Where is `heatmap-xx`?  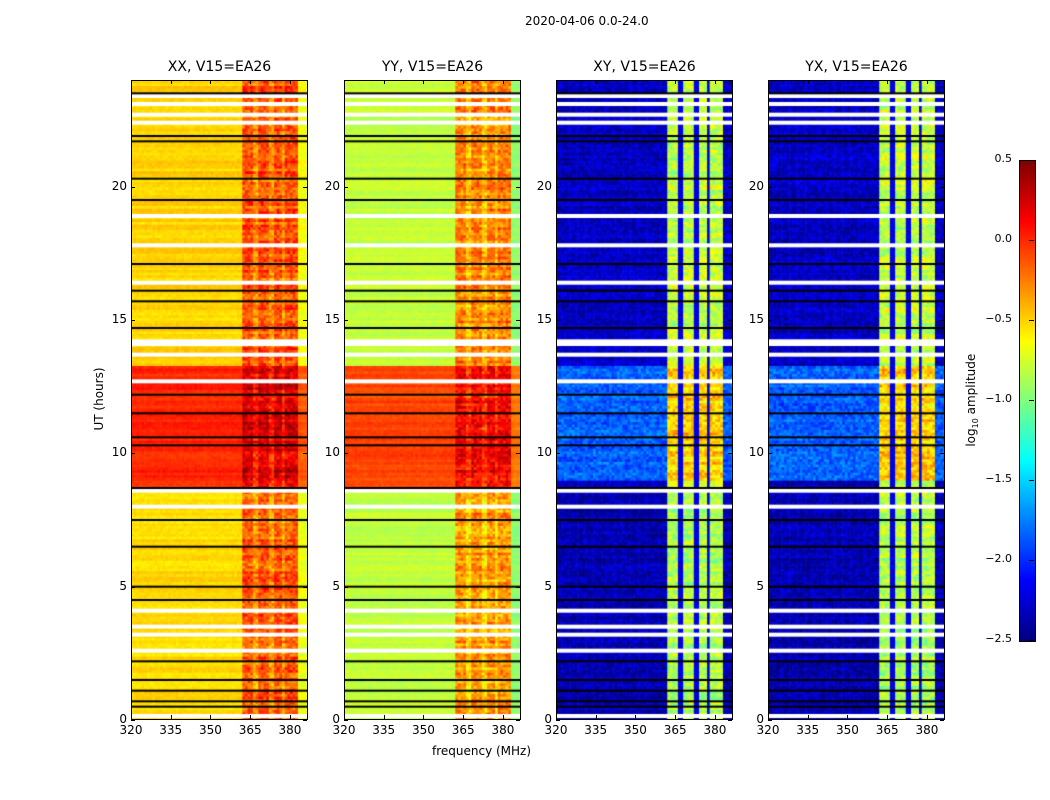 heatmap-xx is located at coordinates (219, 400).